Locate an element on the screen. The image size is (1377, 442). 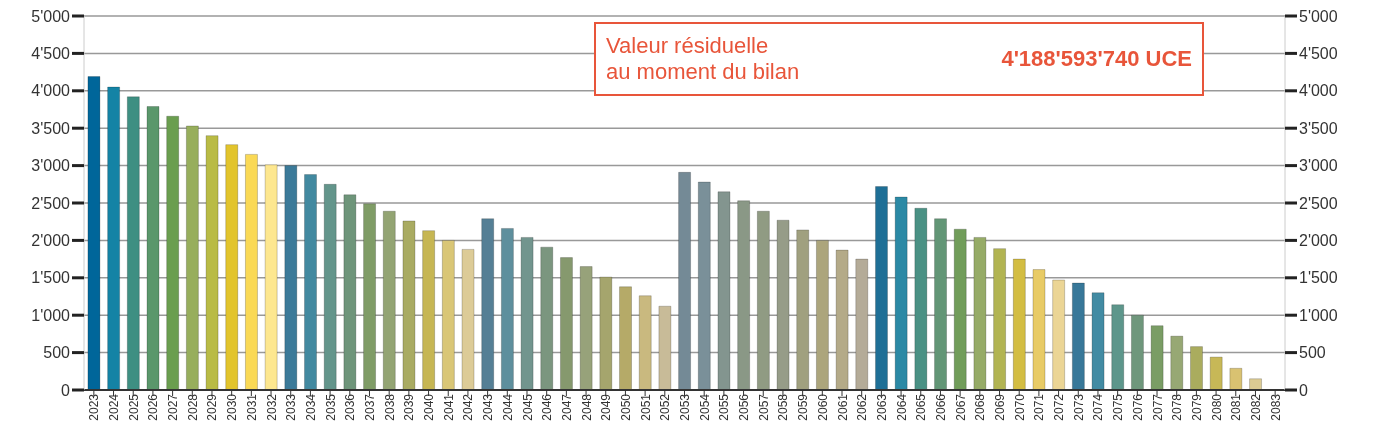
x-tick-label: 2072 is located at coordinates (1059, 407).